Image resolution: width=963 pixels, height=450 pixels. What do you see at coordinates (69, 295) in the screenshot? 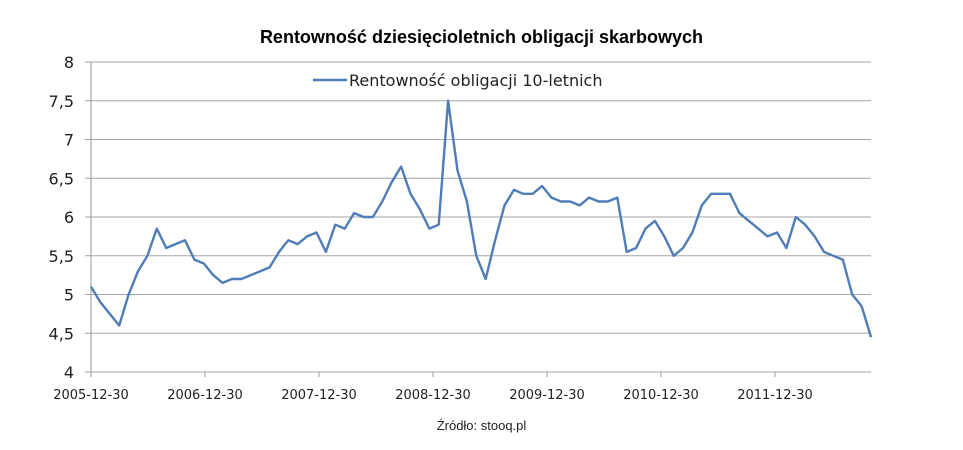
I see `y-tick-label: 5` at bounding box center [69, 295].